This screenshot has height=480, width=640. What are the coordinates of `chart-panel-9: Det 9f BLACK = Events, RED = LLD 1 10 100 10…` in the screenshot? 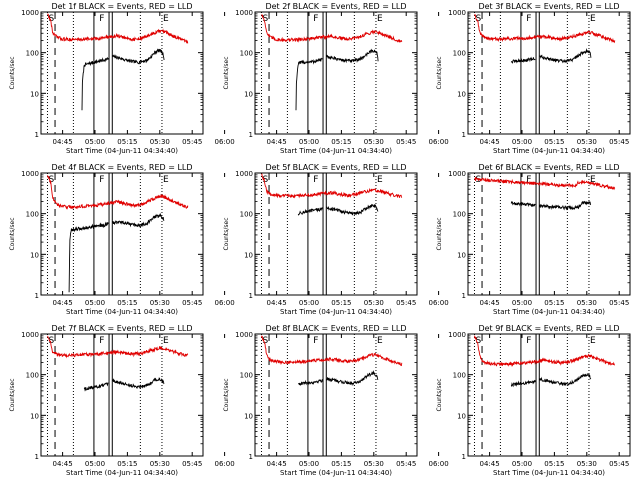 It's located at (533, 400).